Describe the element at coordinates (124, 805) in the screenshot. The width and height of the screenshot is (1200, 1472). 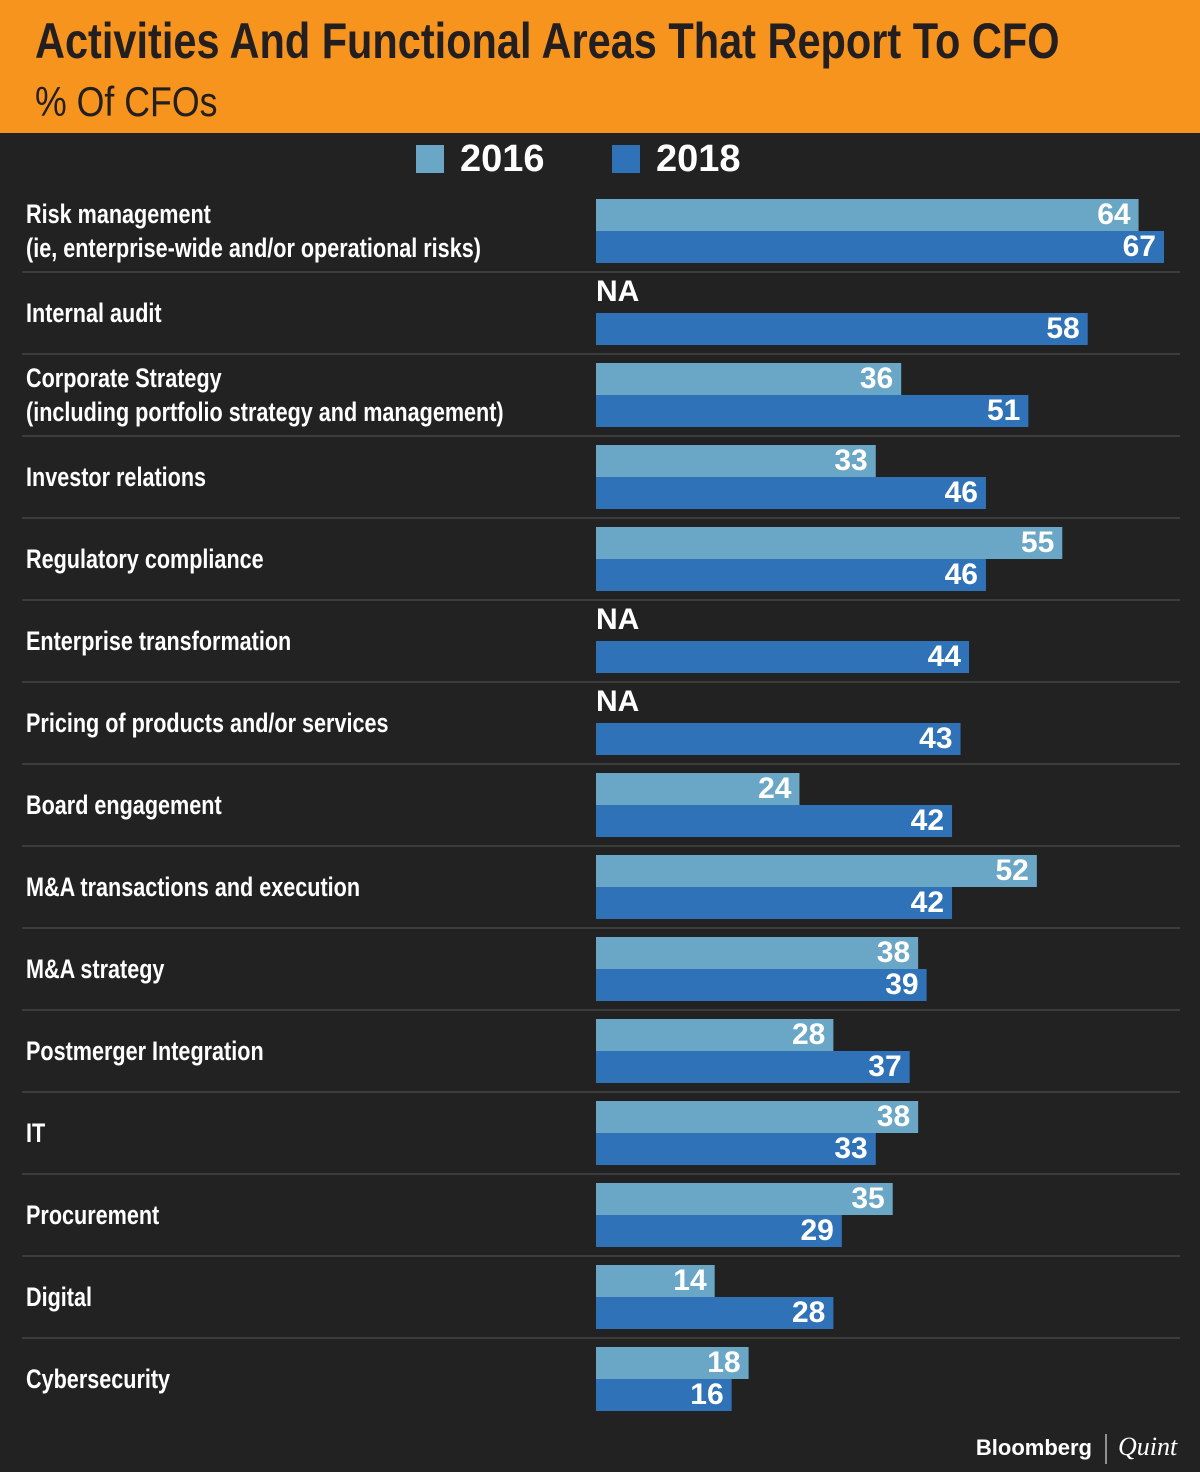
I see `category-label: Board engagement` at that location.